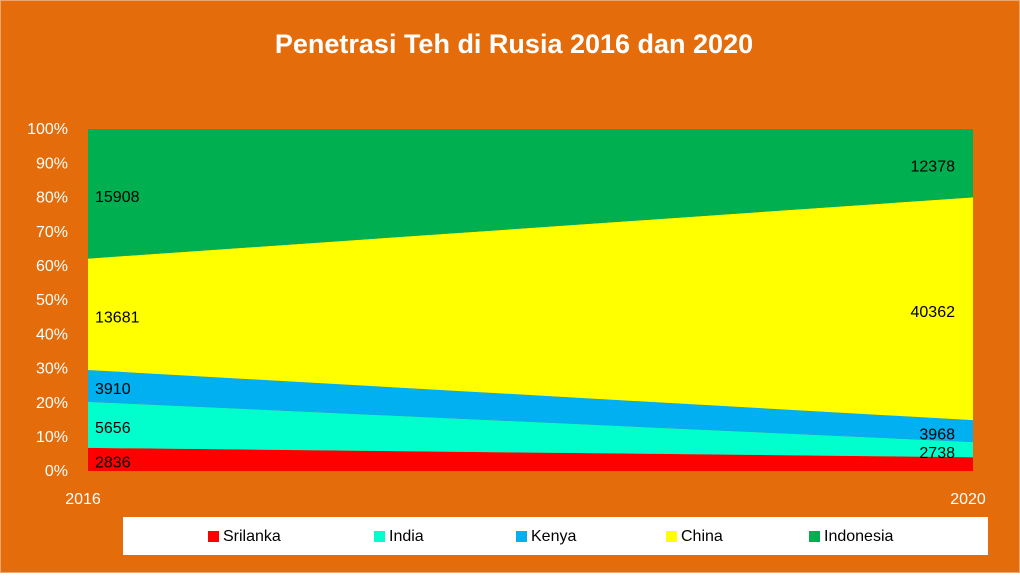 The height and width of the screenshot is (578, 1020). Describe the element at coordinates (117, 197) in the screenshot. I see `data-label: 15908` at that location.